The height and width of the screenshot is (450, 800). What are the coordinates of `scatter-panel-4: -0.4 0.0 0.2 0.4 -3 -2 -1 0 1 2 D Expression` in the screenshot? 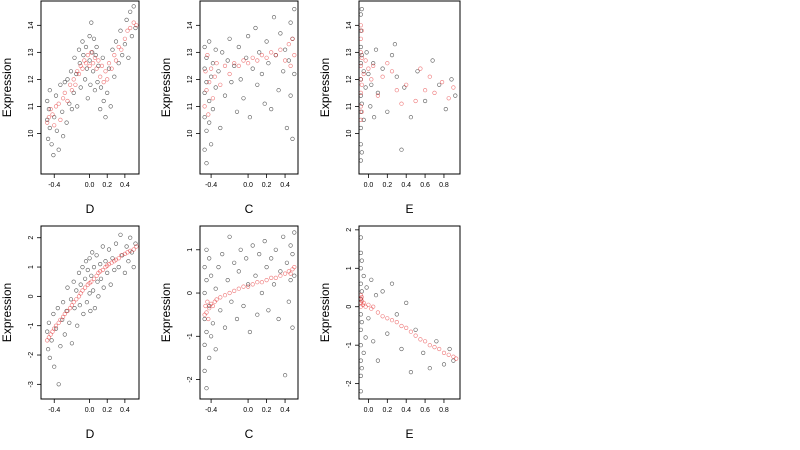 It's located at (70, 333).